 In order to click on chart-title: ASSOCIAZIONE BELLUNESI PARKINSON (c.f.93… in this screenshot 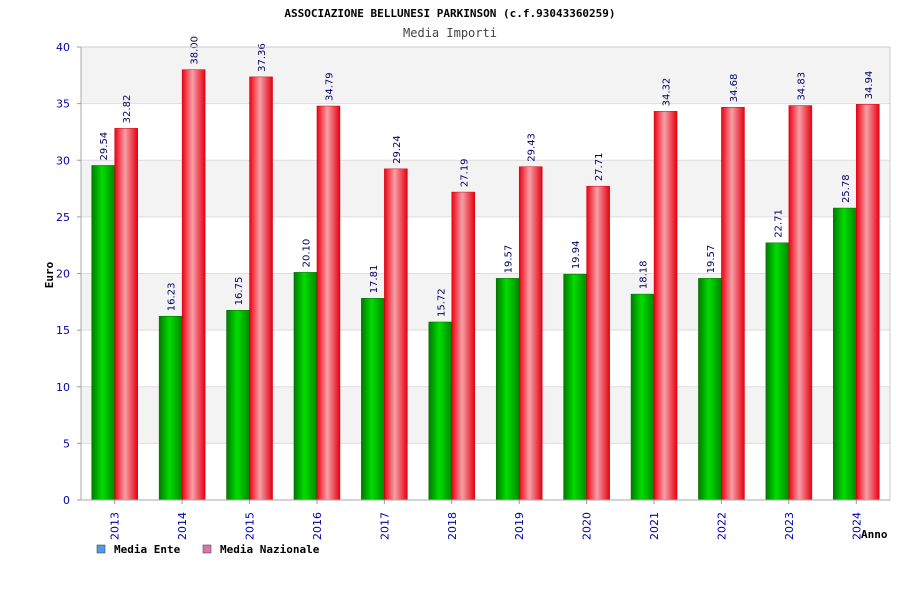, I will do `click(449, 13)`.